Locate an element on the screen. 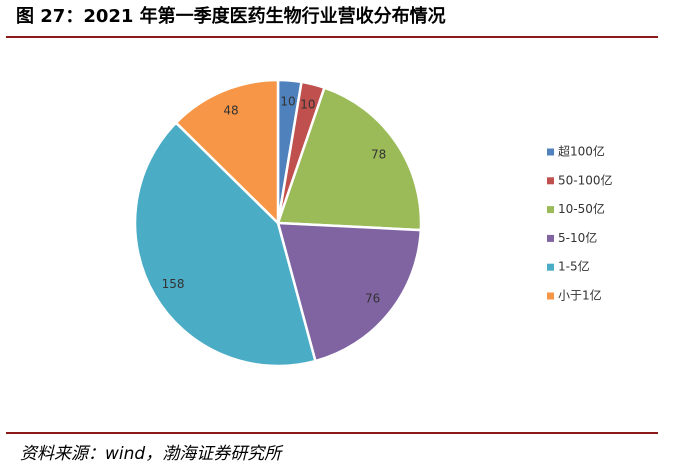 The width and height of the screenshot is (675, 469). legend-label: 50-100亿 is located at coordinates (585, 179).